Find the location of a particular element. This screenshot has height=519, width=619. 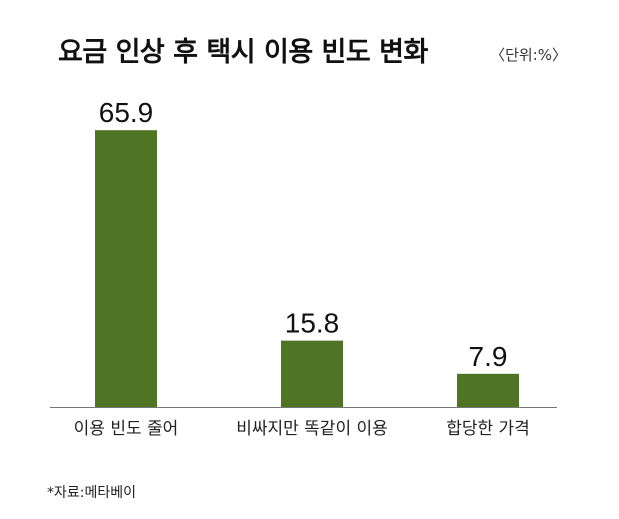

category-label-3: 합당한 가격 is located at coordinates (488, 429).